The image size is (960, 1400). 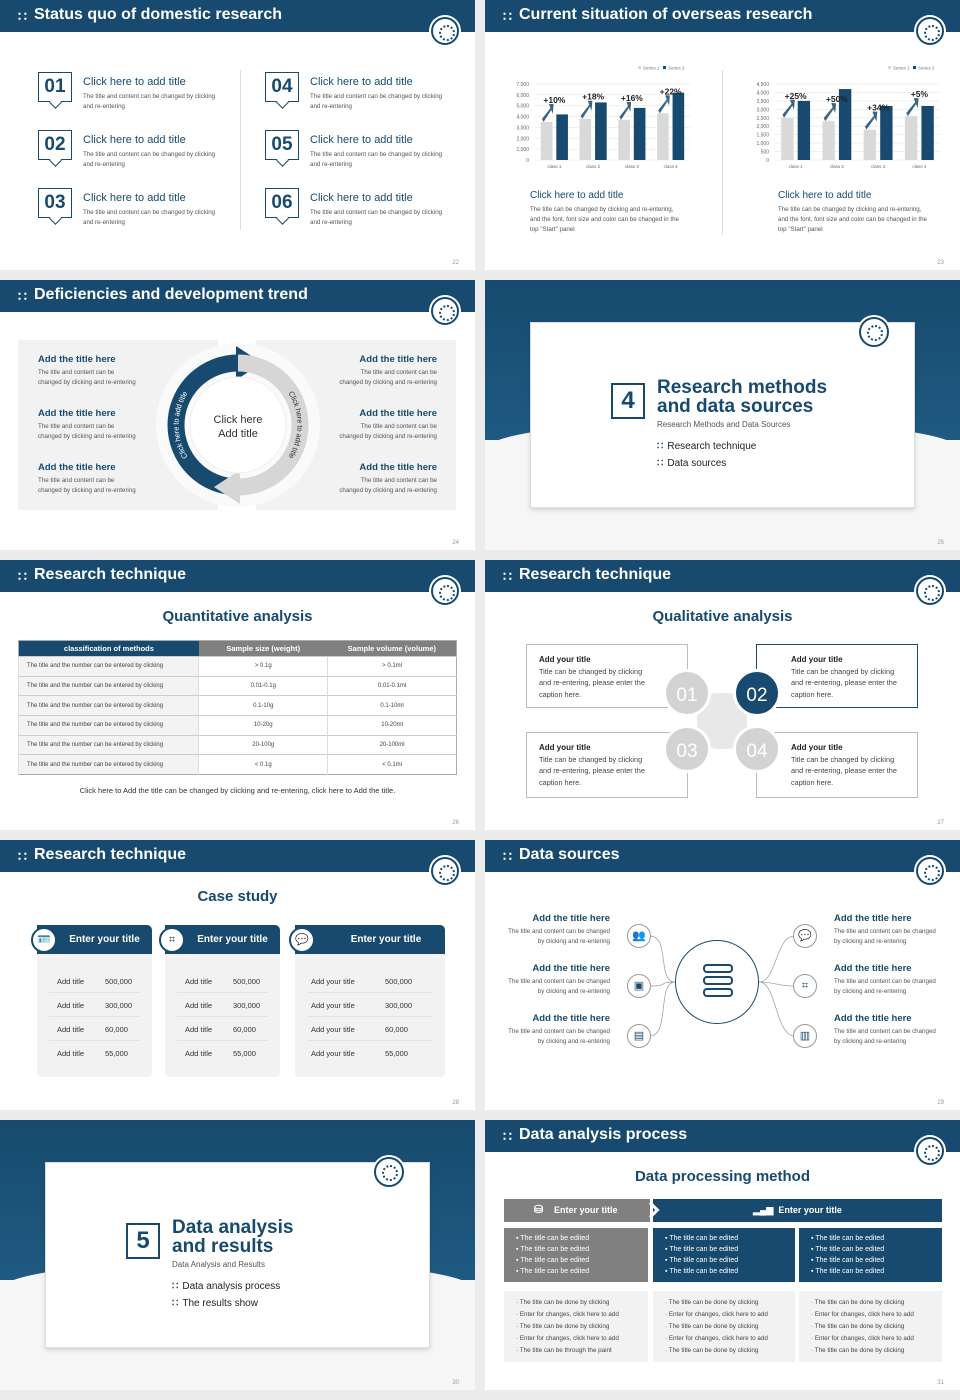 What do you see at coordinates (940, 543) in the screenshot?
I see `page-number: 25` at bounding box center [940, 543].